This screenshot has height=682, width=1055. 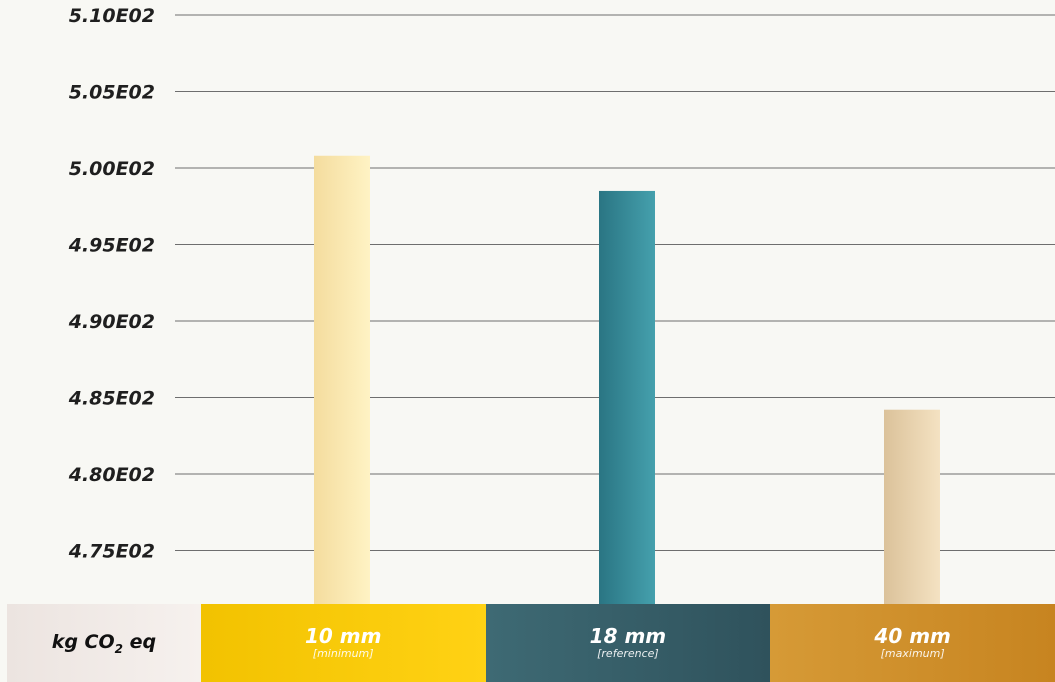 What do you see at coordinates (111, 322) in the screenshot?
I see `y-tick-label: 4.90E02` at bounding box center [111, 322].